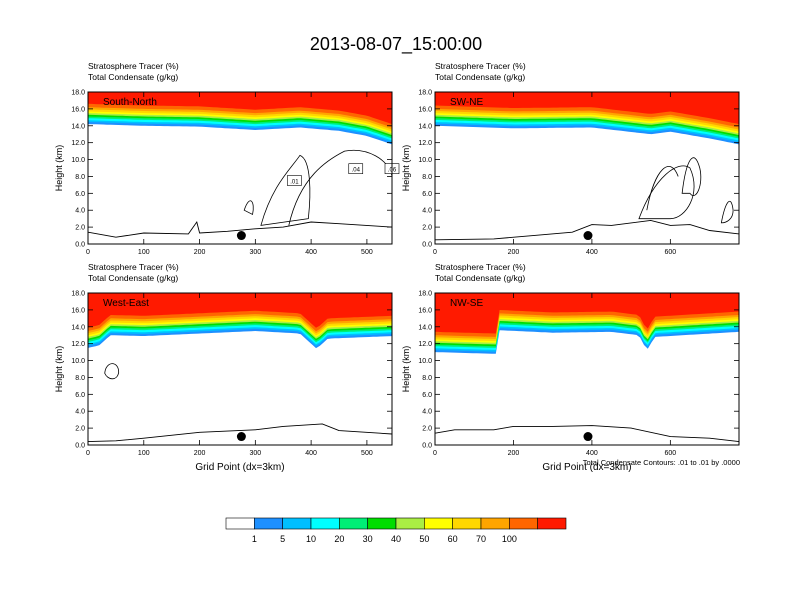 Image resolution: width=792 pixels, height=612 pixels. What do you see at coordinates (424, 539) in the screenshot?
I see `colorbar-label: 50` at bounding box center [424, 539].